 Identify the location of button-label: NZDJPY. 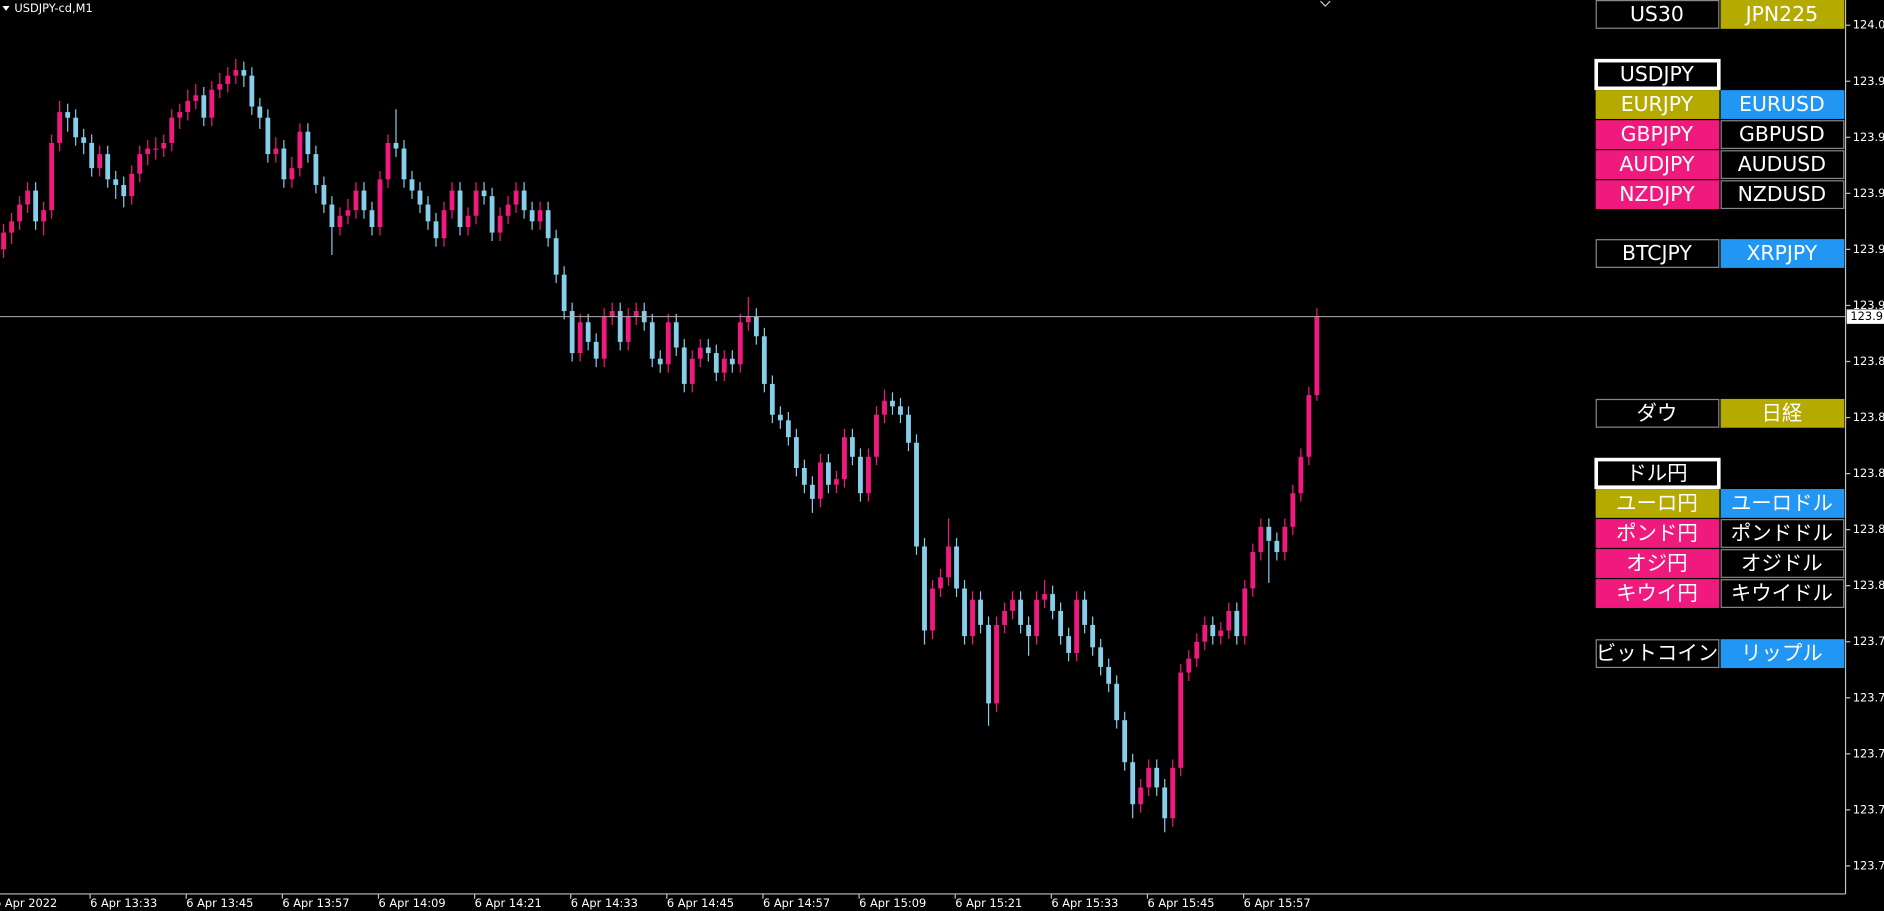
(1657, 194).